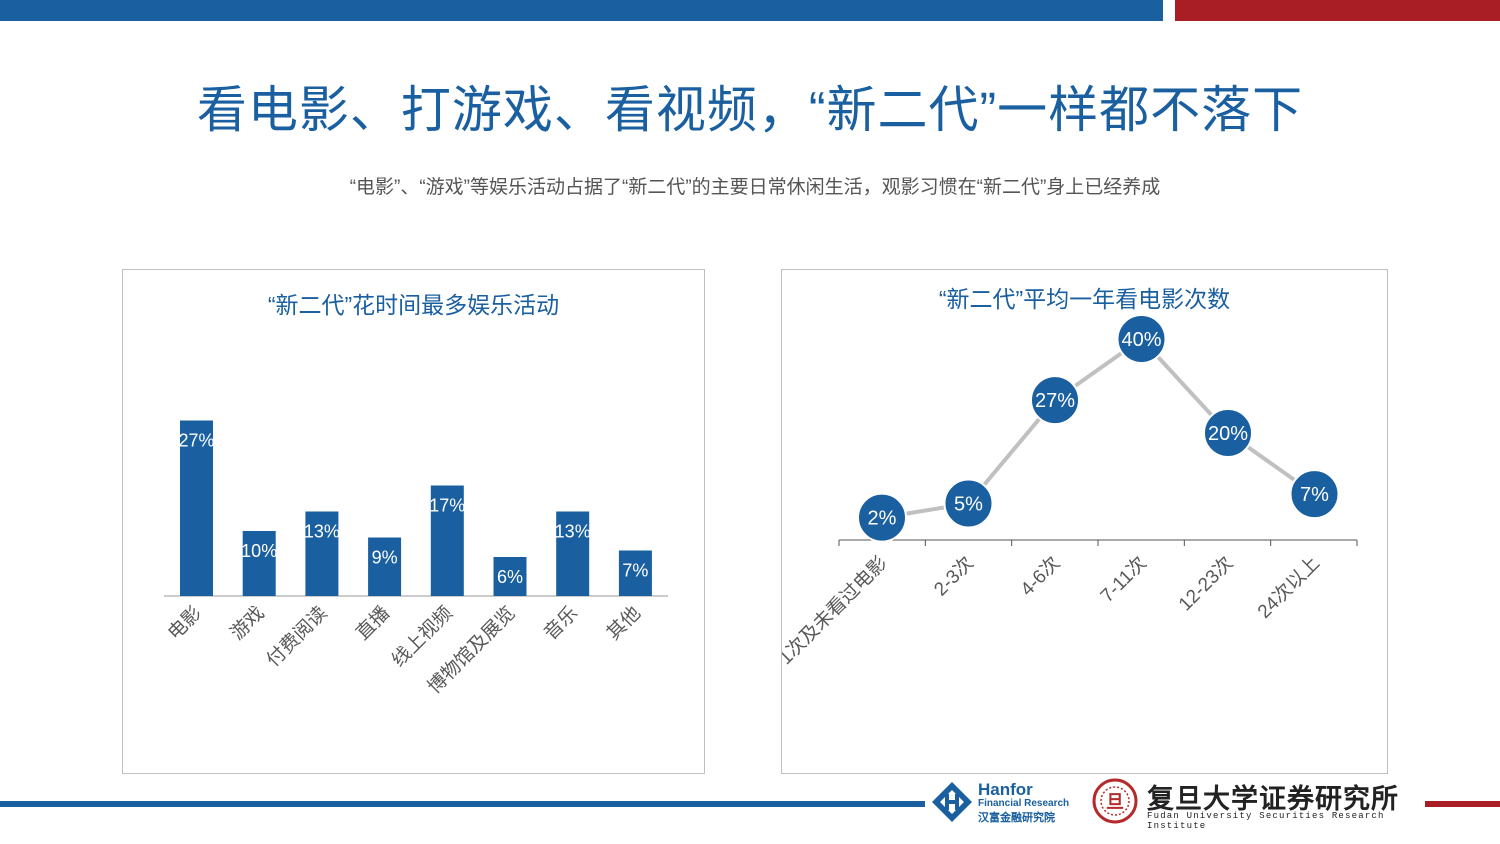 This screenshot has width=1500, height=844. I want to click on line-value-label: 40%, so click(1141, 340).